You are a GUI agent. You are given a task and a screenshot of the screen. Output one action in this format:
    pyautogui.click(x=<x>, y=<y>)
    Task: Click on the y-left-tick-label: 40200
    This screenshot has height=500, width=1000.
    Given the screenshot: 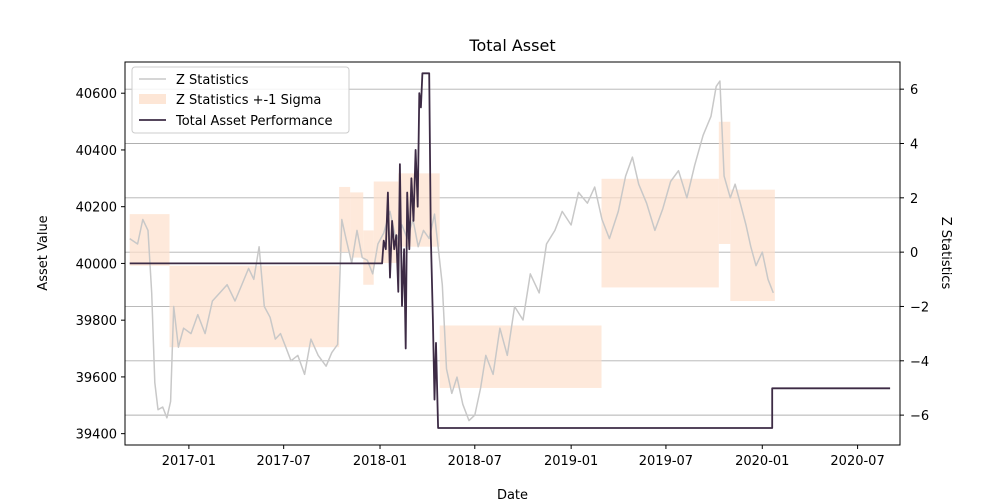 What is the action you would take?
    pyautogui.click(x=96, y=208)
    